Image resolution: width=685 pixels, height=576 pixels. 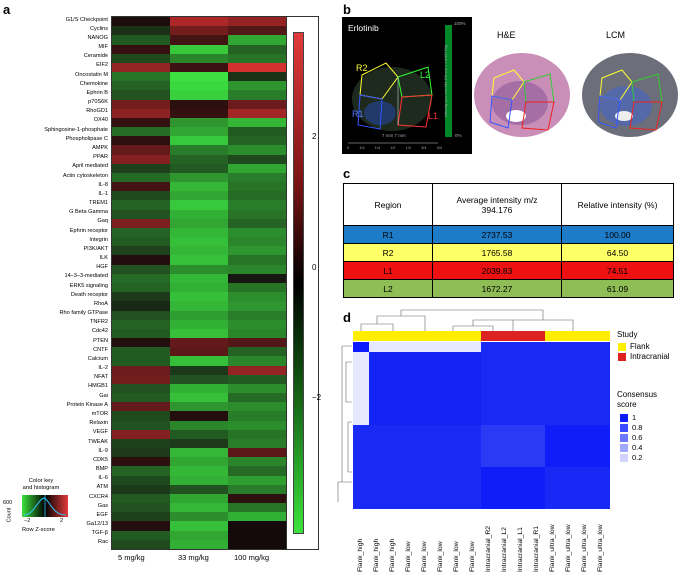 I want to click on heatmap-row-label: TNFR2, so click(x=98, y=322).